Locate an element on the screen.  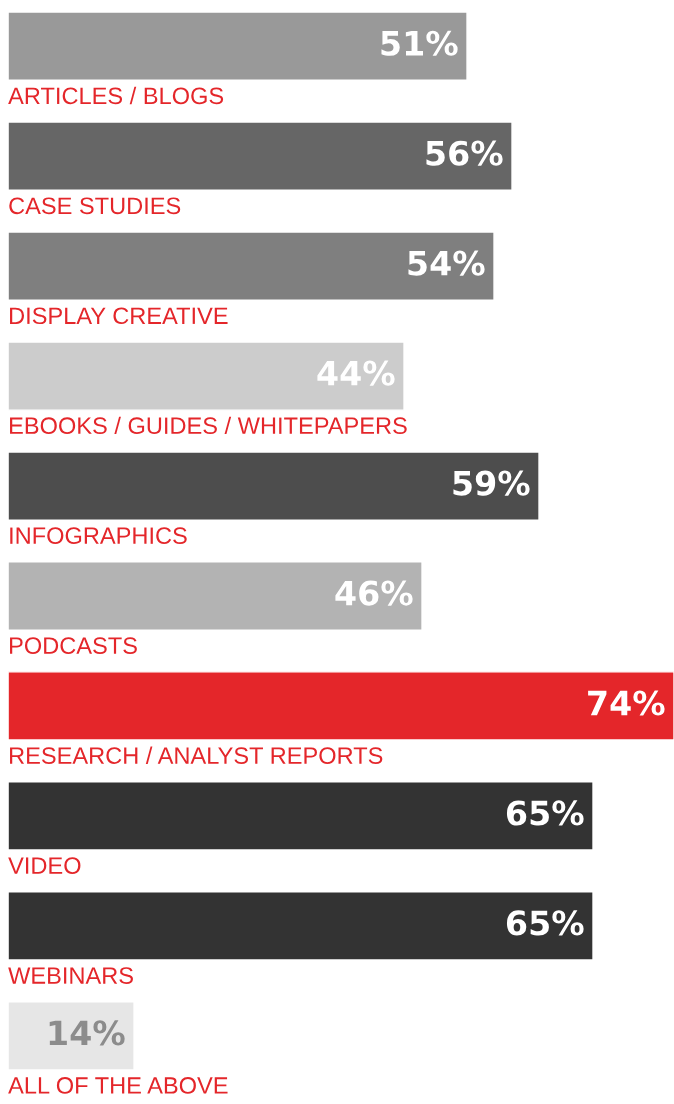
y-tick-label: ALL OF THE ABOVE is located at coordinates (118, 1085).